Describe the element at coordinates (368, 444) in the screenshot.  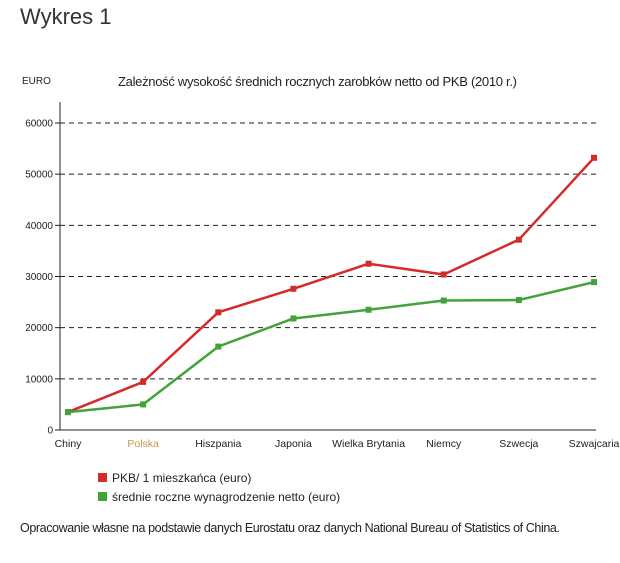
I see `x-tick-label: Wielka Brytania` at that location.